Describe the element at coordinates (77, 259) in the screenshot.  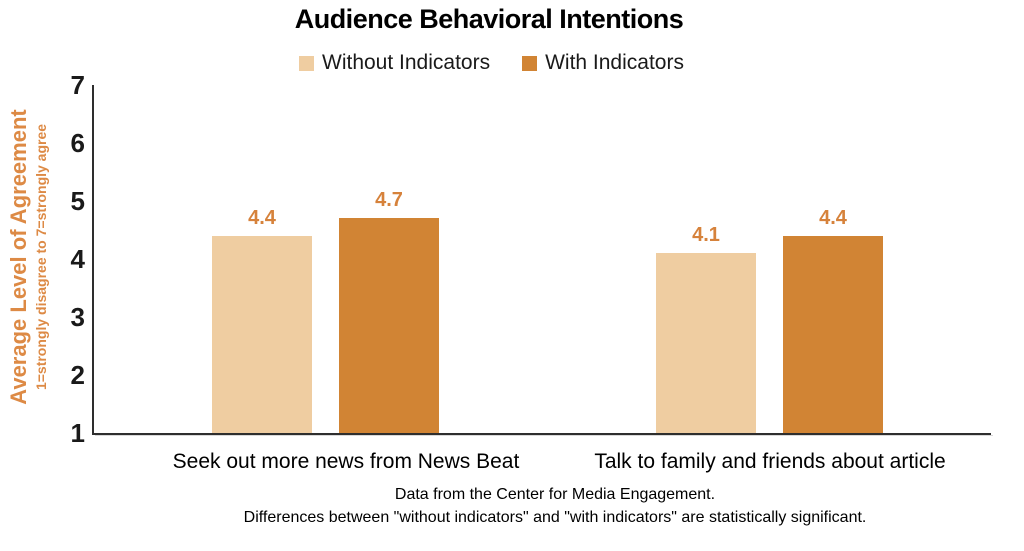
I see `y-tick-label-4: 4` at that location.